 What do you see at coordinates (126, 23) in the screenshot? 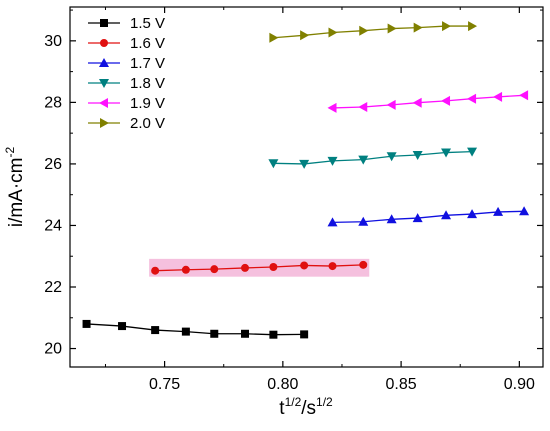
I see `legend-item: 1.5 V` at bounding box center [126, 23].